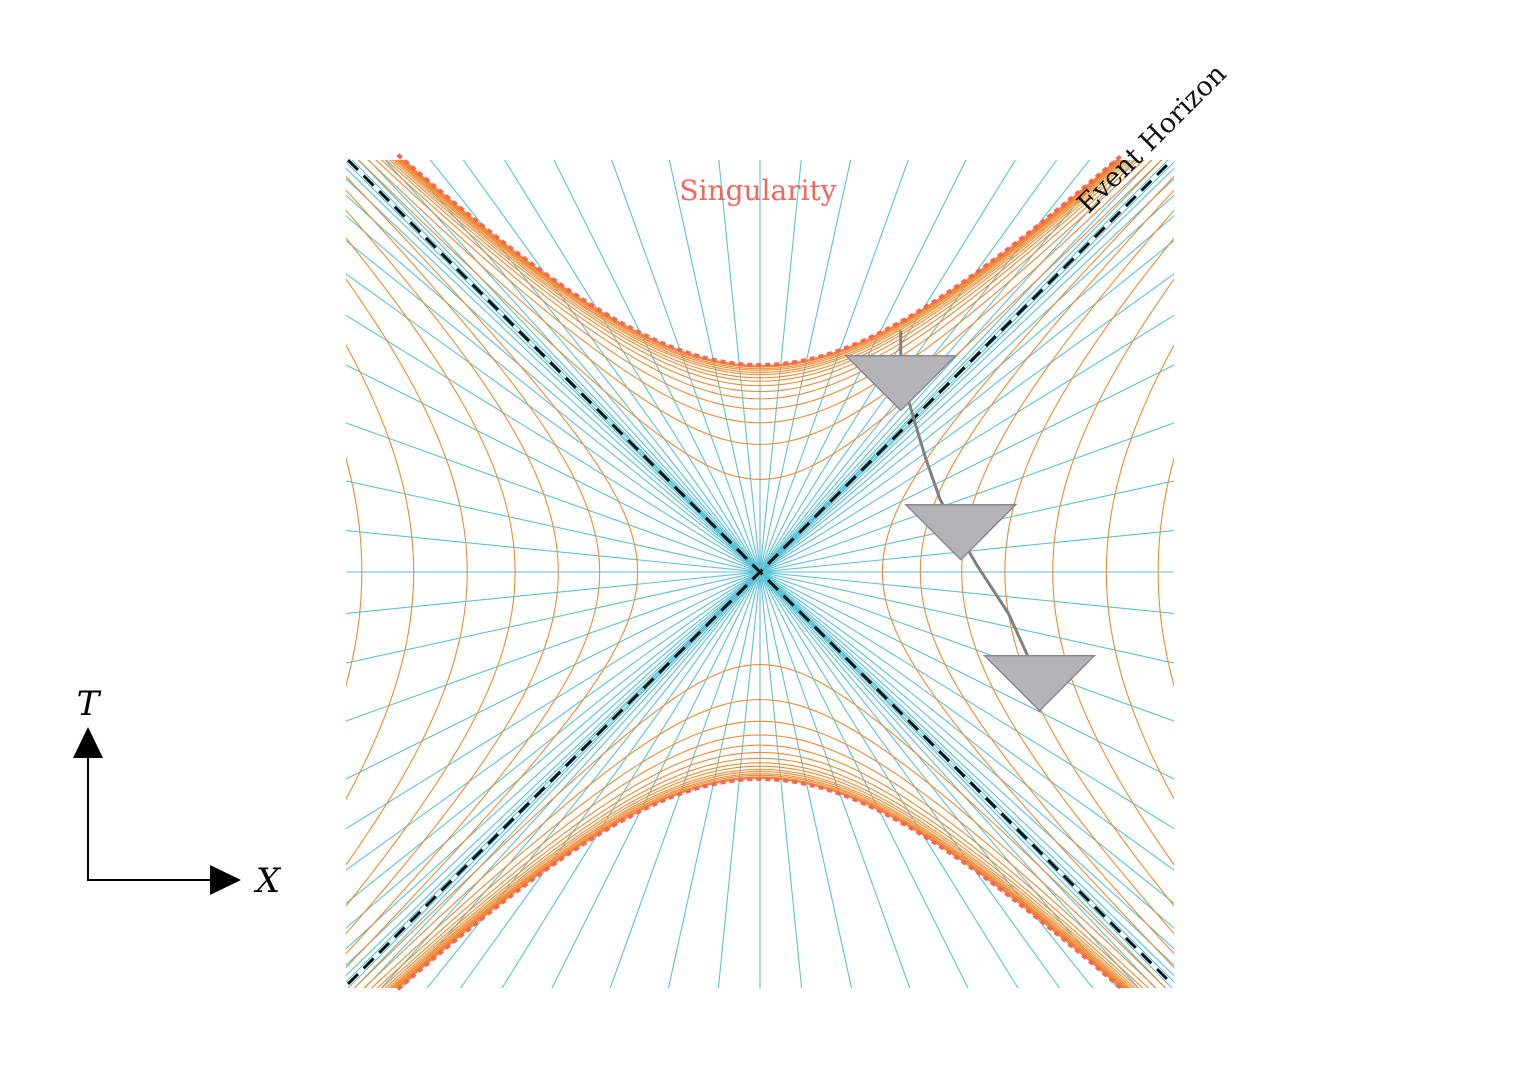 This screenshot has width=1520, height=1080. Describe the element at coordinates (760, 883) in the screenshot. I see `past-singularity-curve` at that location.